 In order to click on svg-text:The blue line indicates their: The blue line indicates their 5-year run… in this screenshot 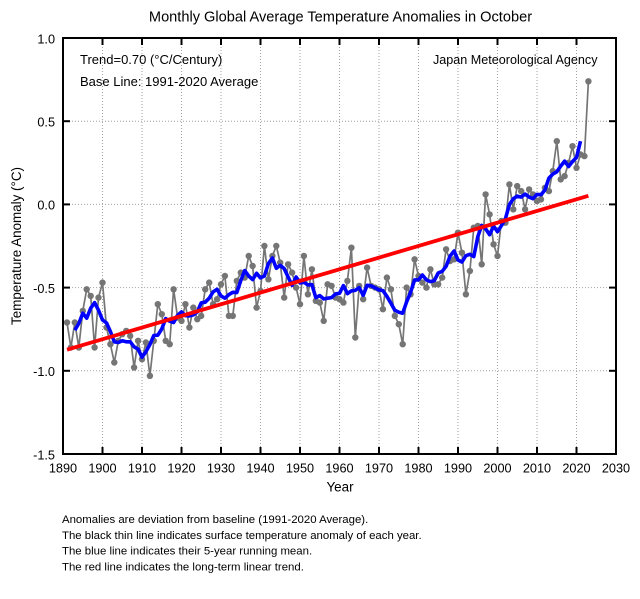, I will do `click(187, 552)`.